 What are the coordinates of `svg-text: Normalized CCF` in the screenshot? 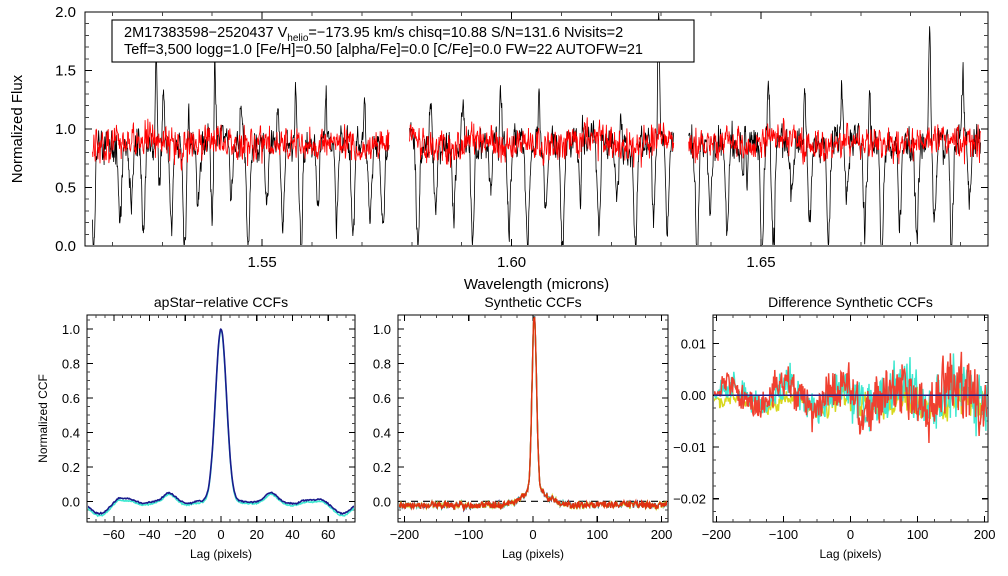 It's located at (43, 418).